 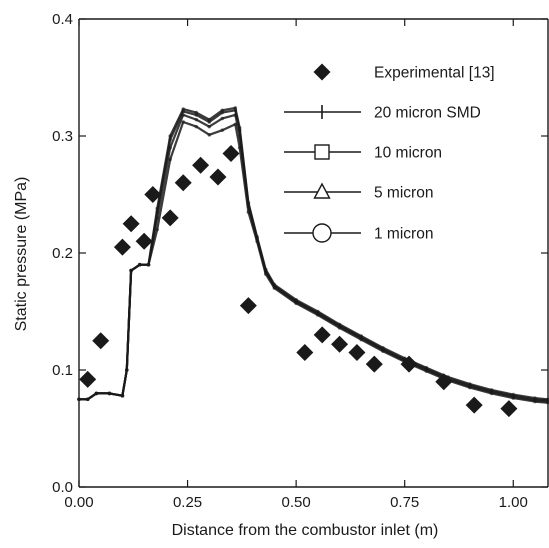 I want to click on y-tick-label-2: 0.2, so click(x=62, y=253).